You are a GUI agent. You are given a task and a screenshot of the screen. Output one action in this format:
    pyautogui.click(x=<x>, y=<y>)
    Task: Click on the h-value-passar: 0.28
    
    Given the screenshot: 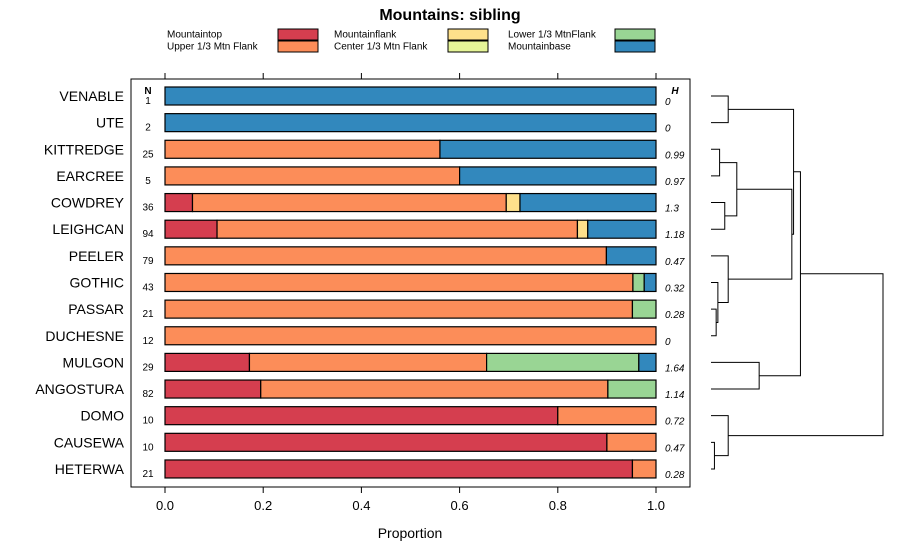 What is the action you would take?
    pyautogui.click(x=675, y=315)
    